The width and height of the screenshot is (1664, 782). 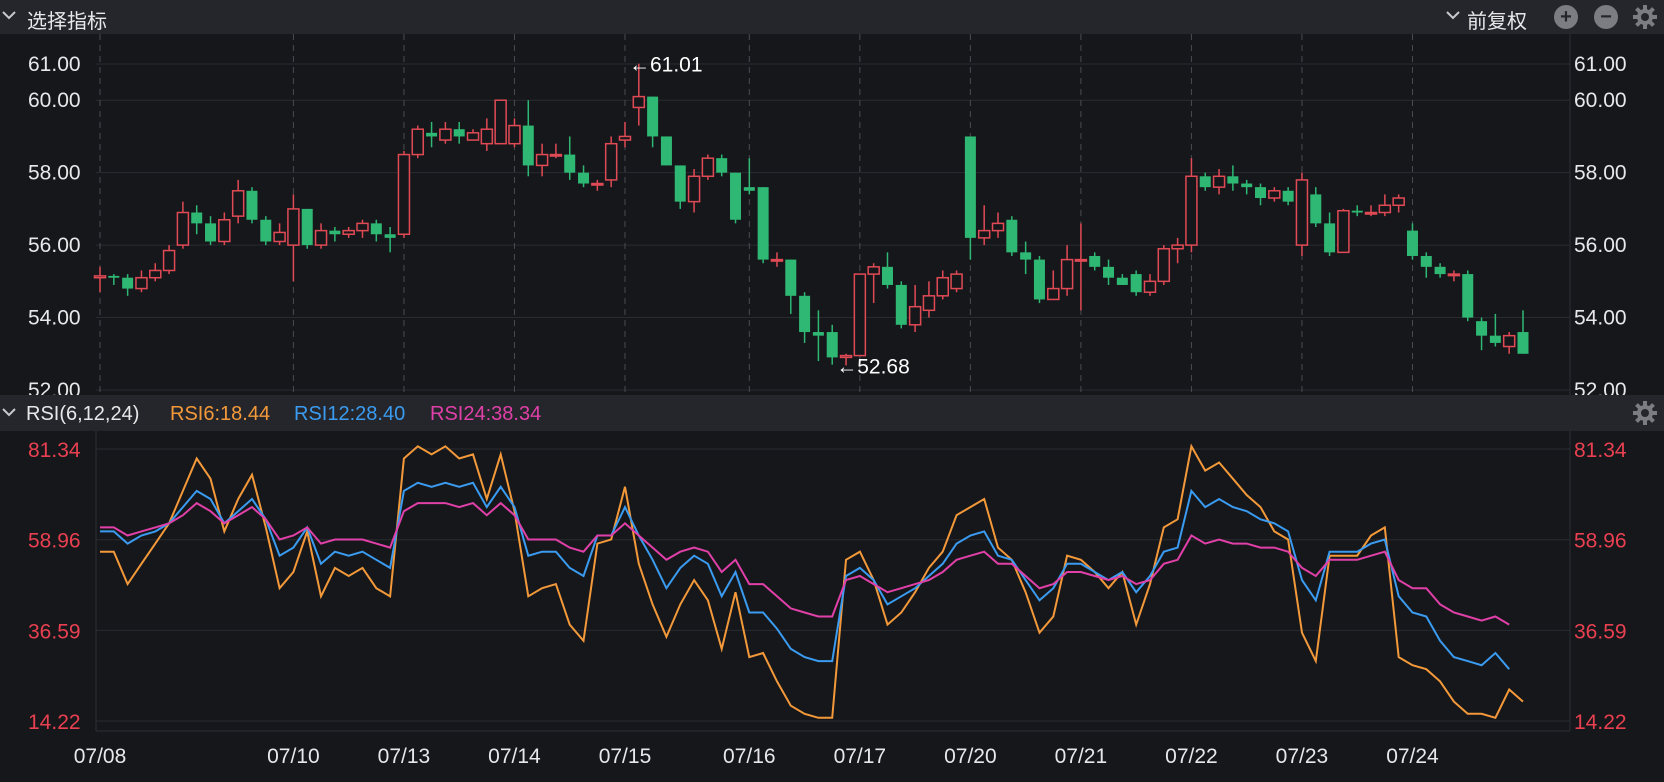 I want to click on x-tick-label: 07/21, so click(x=1081, y=756).